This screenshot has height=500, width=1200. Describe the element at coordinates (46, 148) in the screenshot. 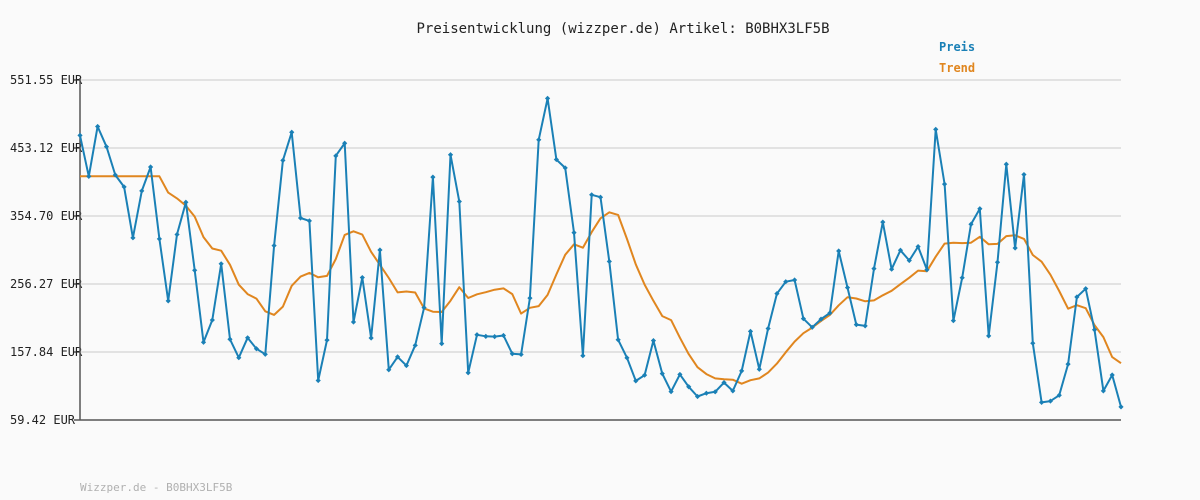

I see `y-tick-label: 453.12 EUR` at that location.